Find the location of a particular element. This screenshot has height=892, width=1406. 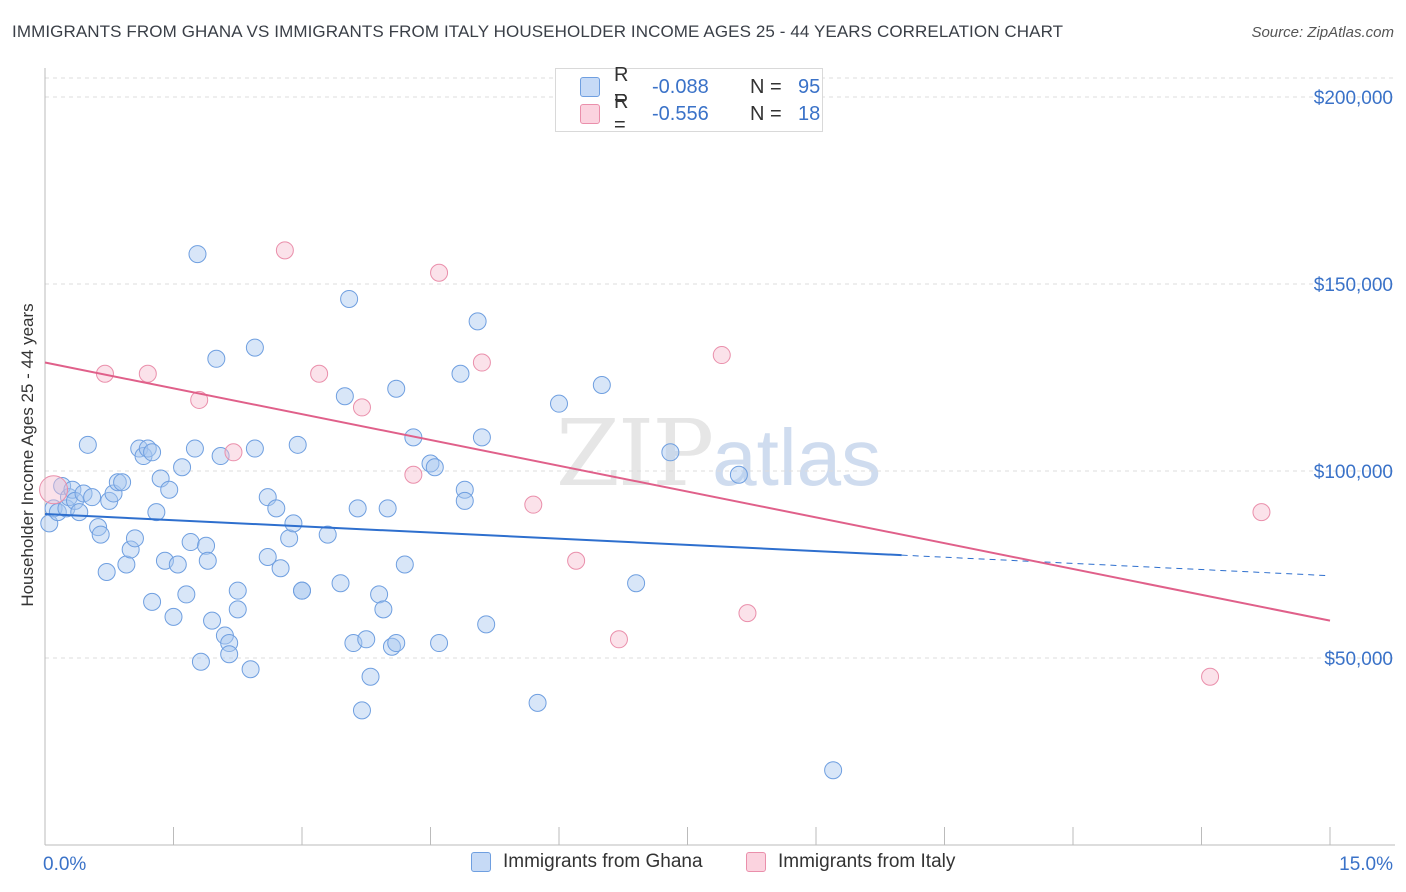

watermark-zip: ZIP is located at coordinates (635, 453).